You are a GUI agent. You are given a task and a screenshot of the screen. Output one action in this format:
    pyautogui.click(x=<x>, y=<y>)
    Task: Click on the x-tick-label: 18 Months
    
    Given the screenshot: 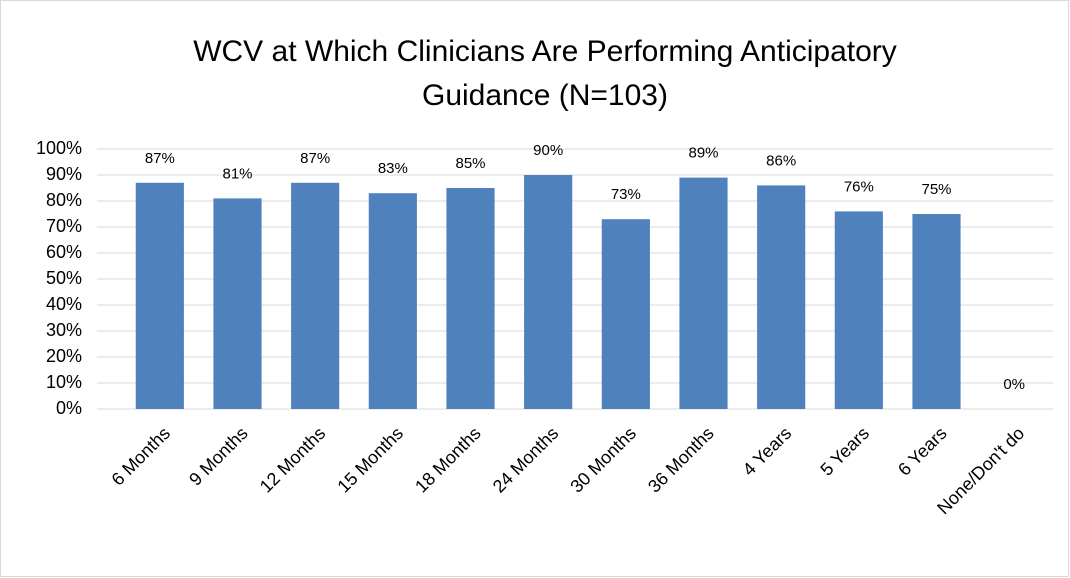 What is the action you would take?
    pyautogui.click(x=448, y=460)
    